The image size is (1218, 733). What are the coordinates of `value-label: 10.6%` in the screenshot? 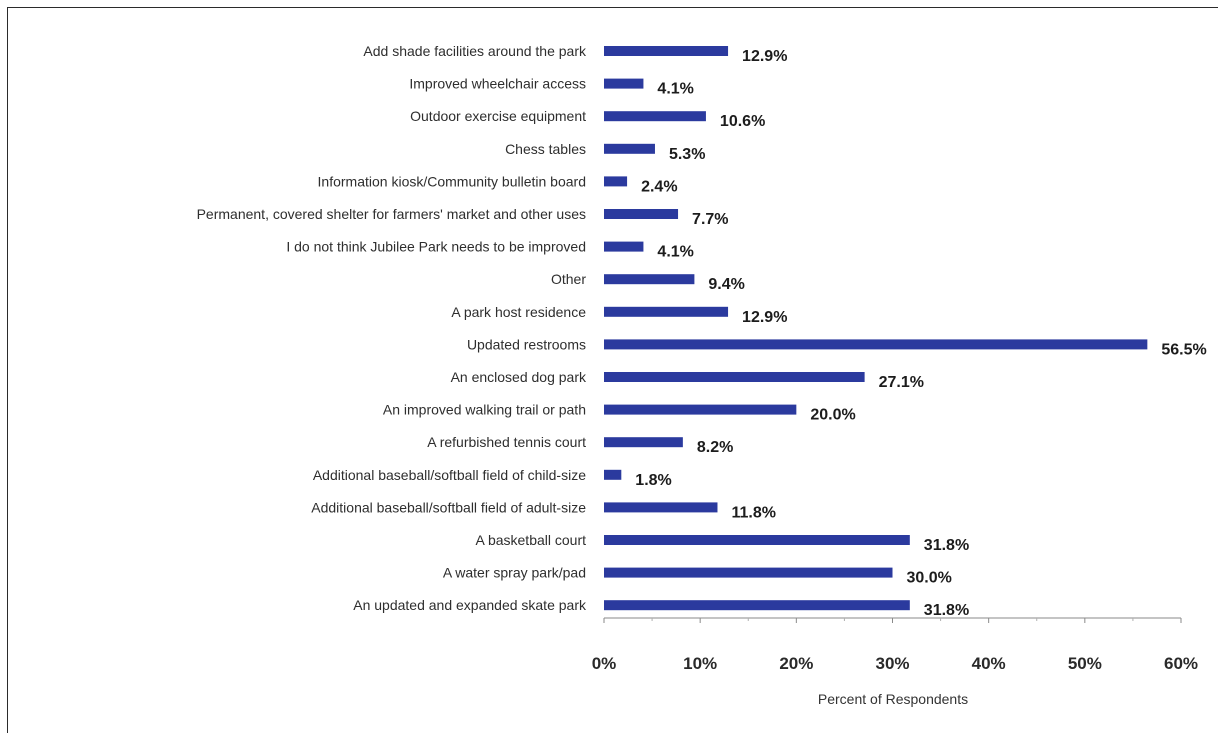 It's located at (742, 121).